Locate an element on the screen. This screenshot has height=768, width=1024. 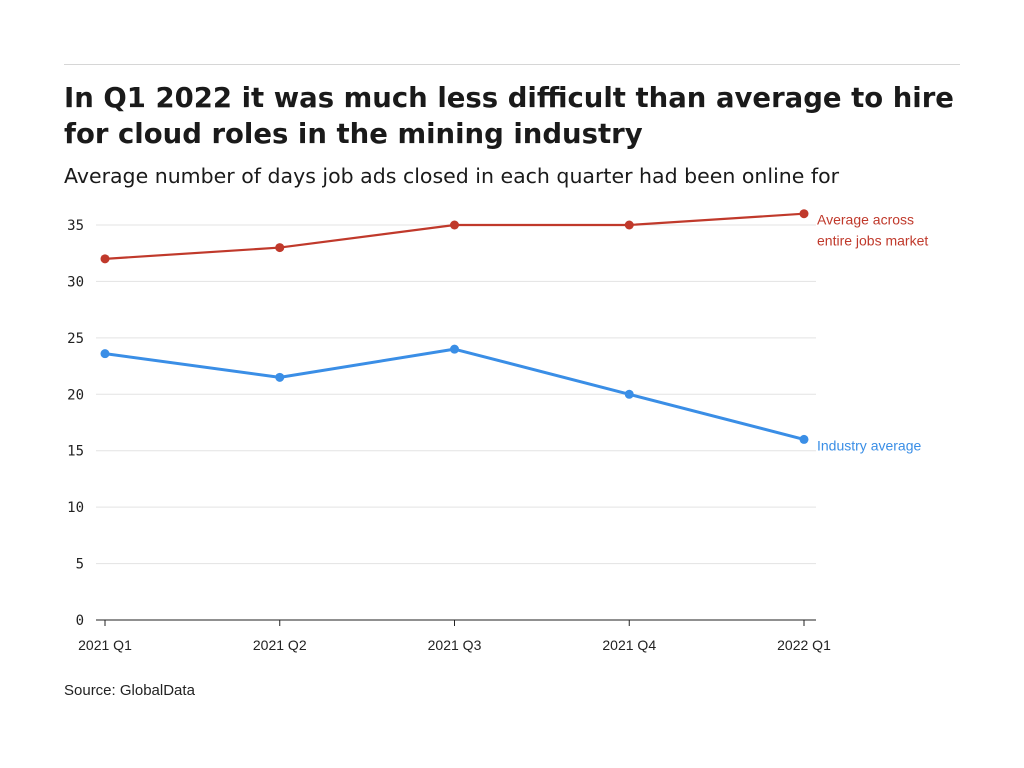
y-tick-label-35: 35 is located at coordinates (75, 226).